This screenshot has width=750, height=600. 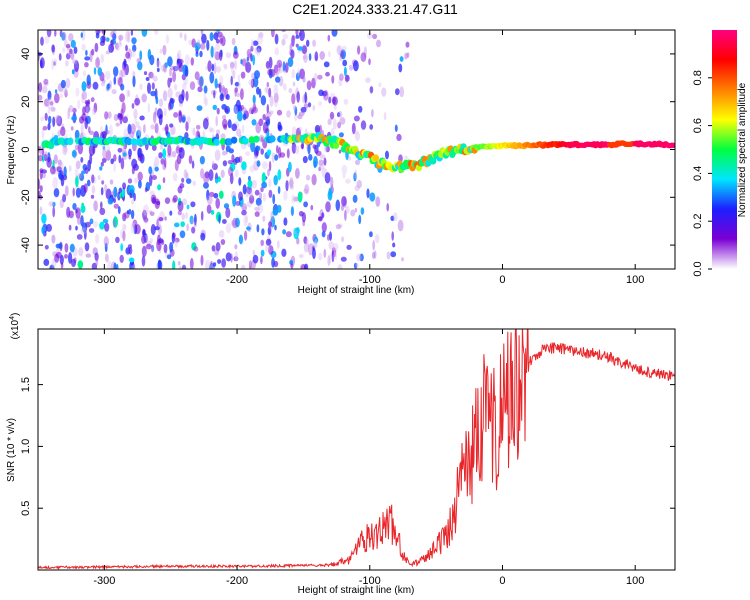 What do you see at coordinates (635, 581) in the screenshot?
I see `x-tick-label: 100` at bounding box center [635, 581].